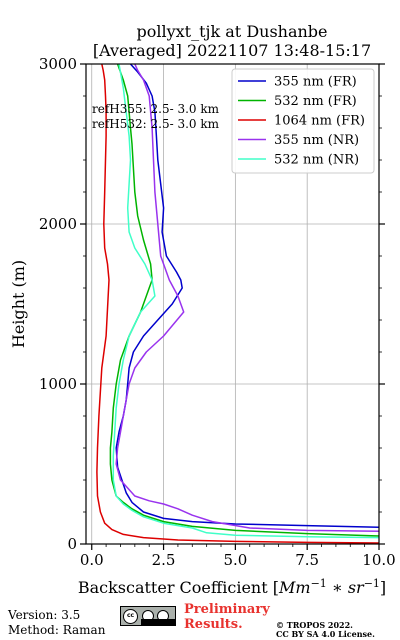  What do you see at coordinates (58, 384) in the screenshot?
I see `y-tick-label: 1000` at bounding box center [58, 384].